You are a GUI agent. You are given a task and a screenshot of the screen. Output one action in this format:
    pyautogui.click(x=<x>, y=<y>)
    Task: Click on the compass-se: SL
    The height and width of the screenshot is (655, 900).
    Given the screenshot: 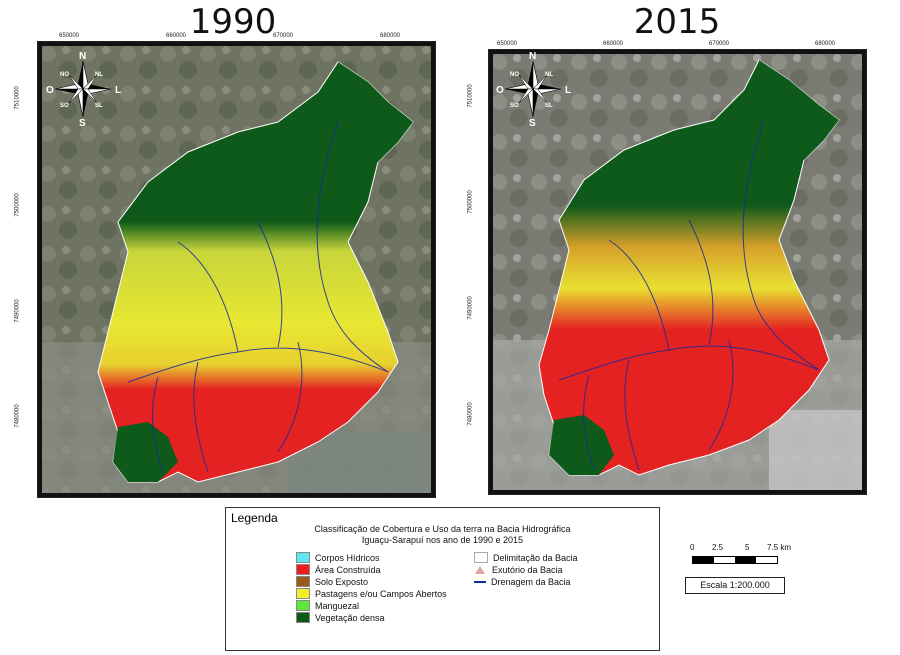 What is the action you would take?
    pyautogui.click(x=99, y=106)
    